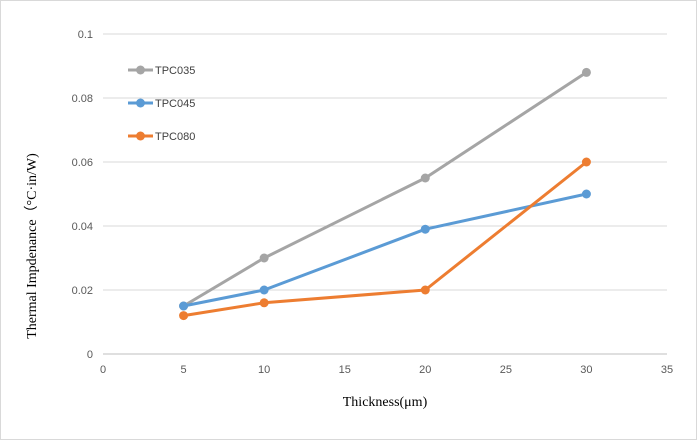  Describe the element at coordinates (345, 370) in the screenshot. I see `x-tick-label: 15` at that location.